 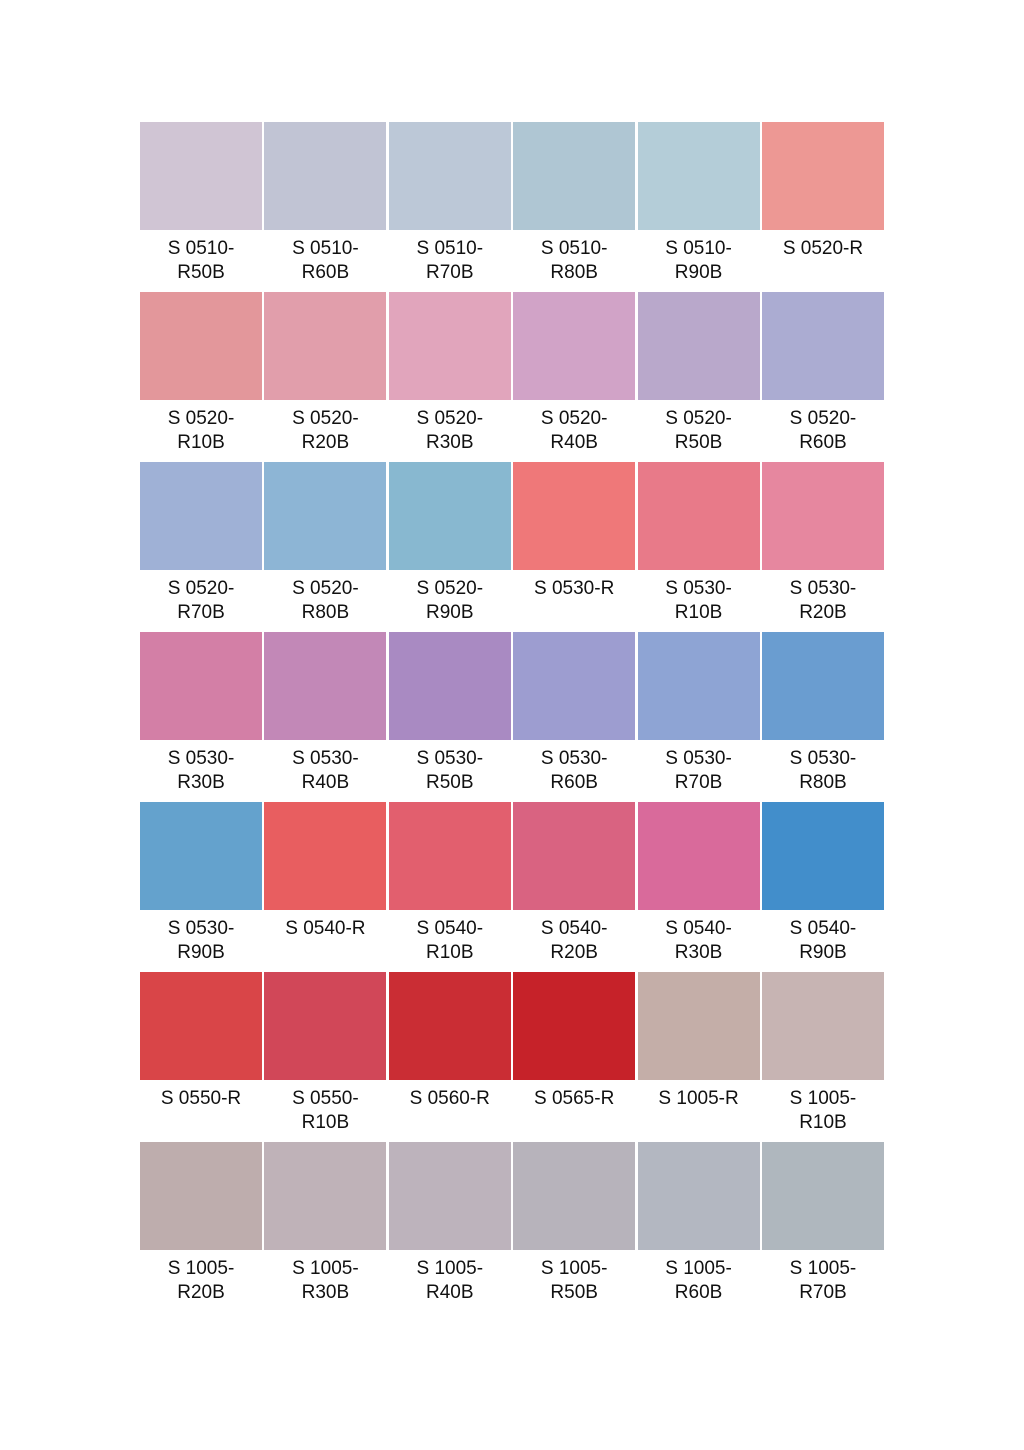 I want to click on color-swatch-card: S 0520- R30B, so click(x=449, y=377).